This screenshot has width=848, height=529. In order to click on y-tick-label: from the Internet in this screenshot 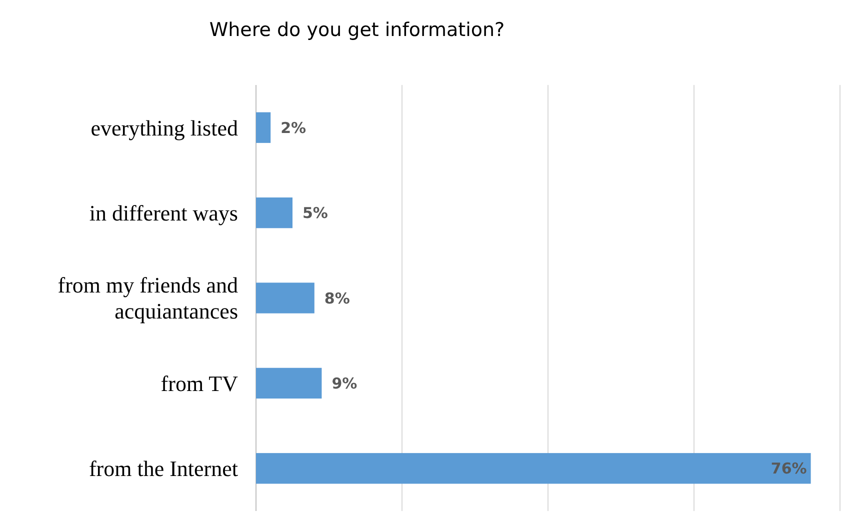, I will do `click(163, 469)`.